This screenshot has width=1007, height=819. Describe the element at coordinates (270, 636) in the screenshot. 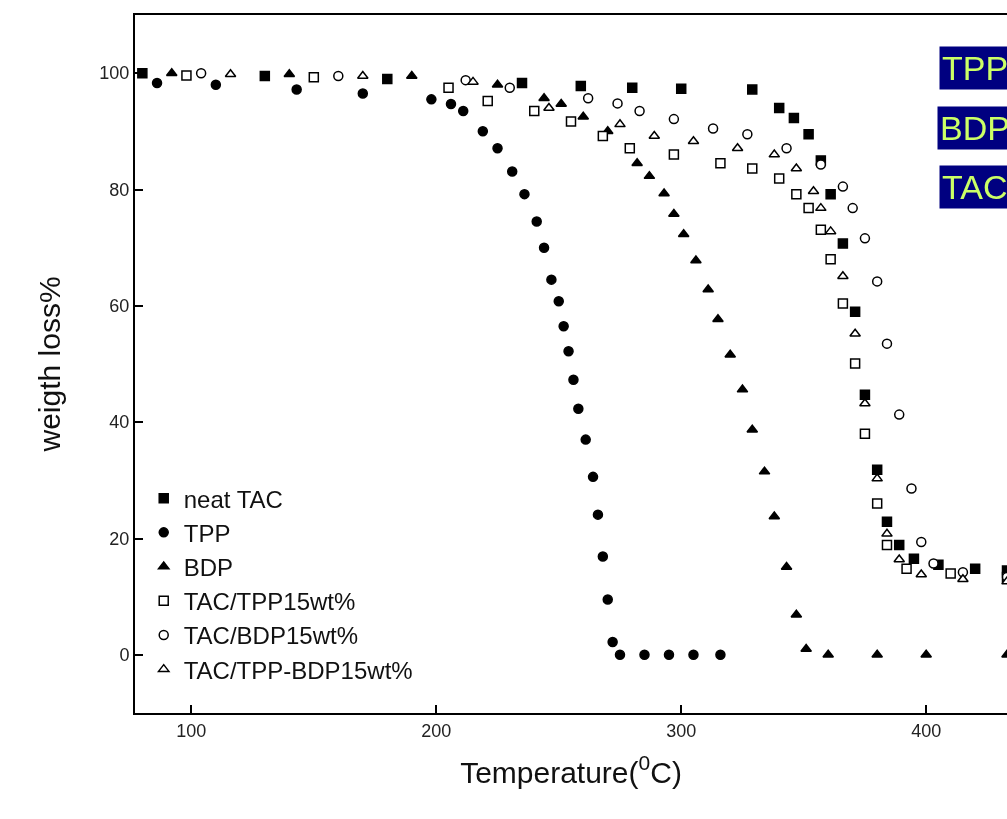

I see `legend-label: TAC/BDP15wt%` at that location.